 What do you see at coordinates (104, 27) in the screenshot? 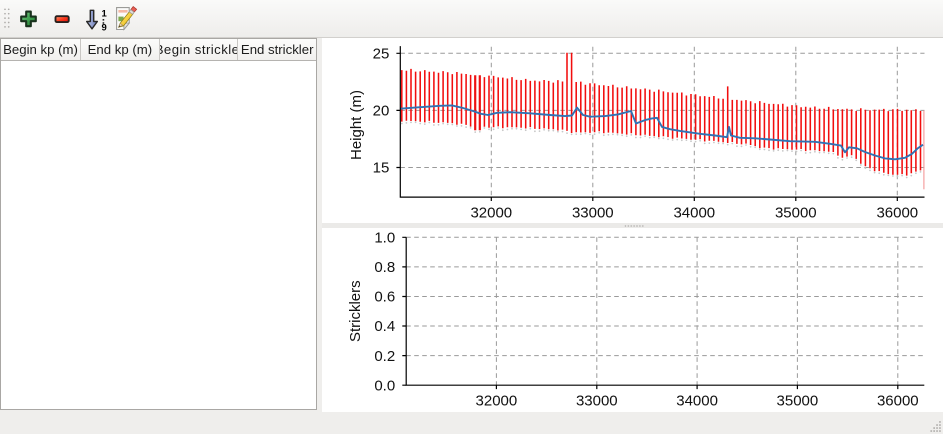
I see `svg-text: 9` at bounding box center [104, 27].